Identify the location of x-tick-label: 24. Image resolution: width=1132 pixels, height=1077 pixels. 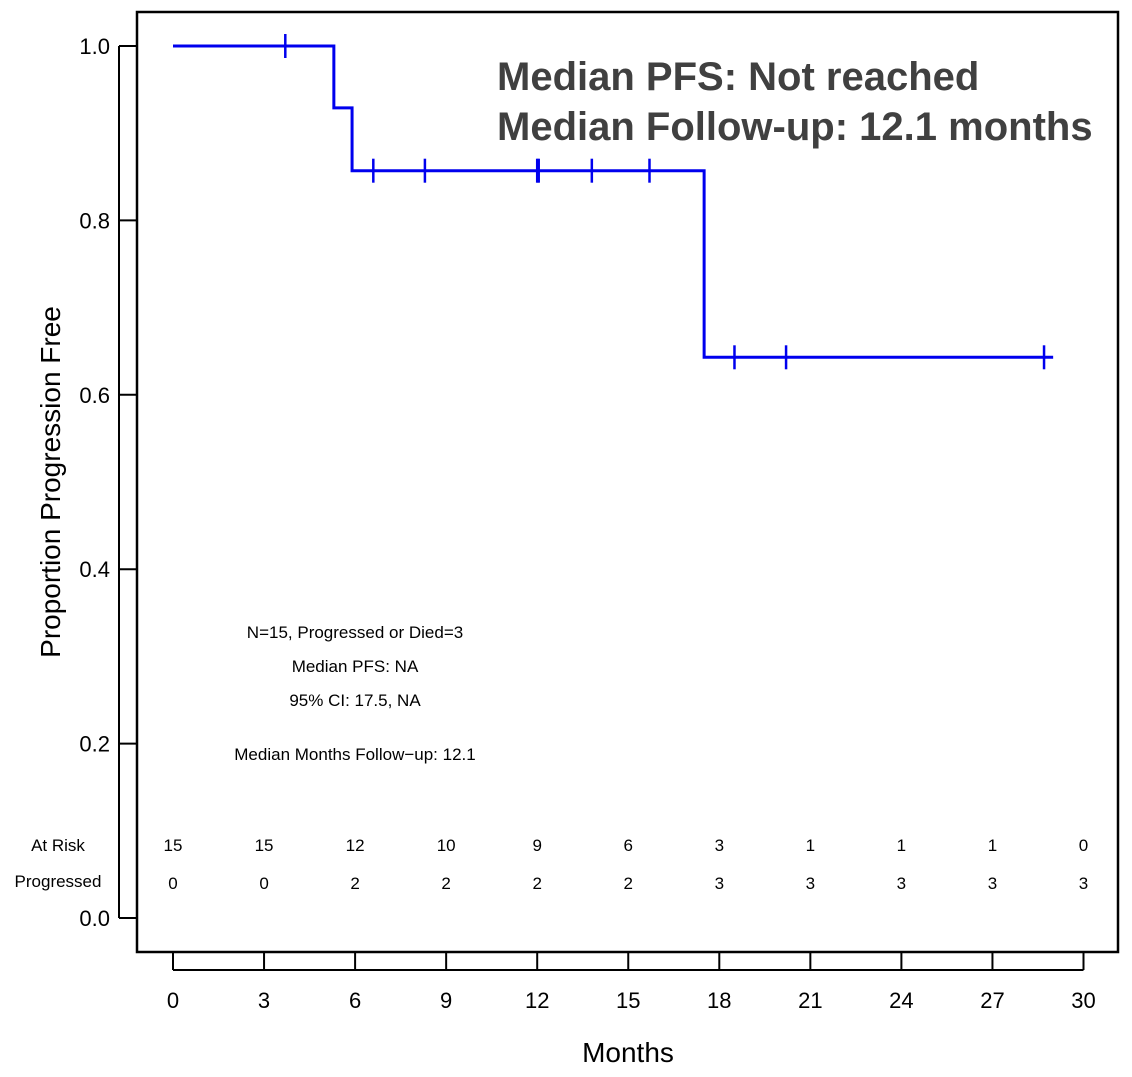
(901, 1000).